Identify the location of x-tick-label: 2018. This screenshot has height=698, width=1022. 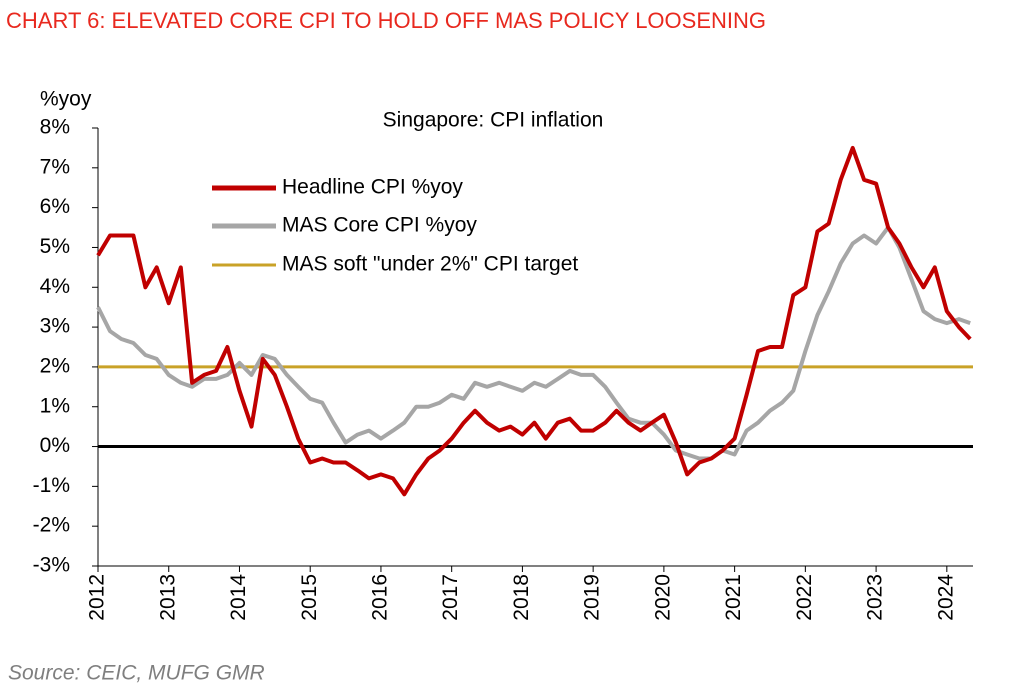
(521, 597).